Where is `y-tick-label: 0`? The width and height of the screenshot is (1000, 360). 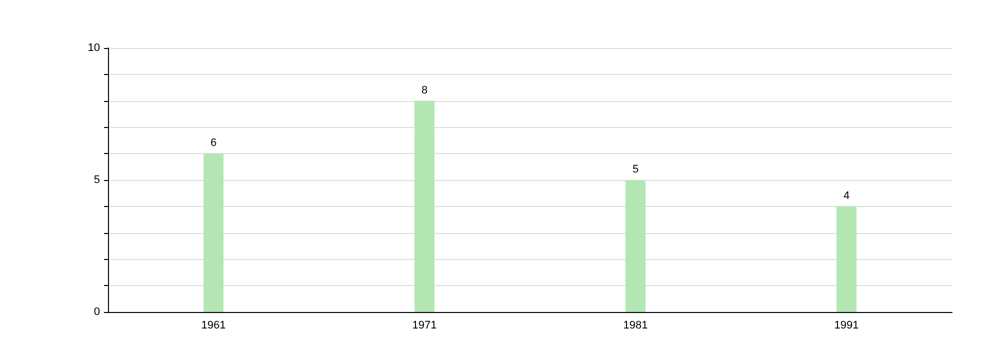
y-tick-label: 0 is located at coordinates (97, 312).